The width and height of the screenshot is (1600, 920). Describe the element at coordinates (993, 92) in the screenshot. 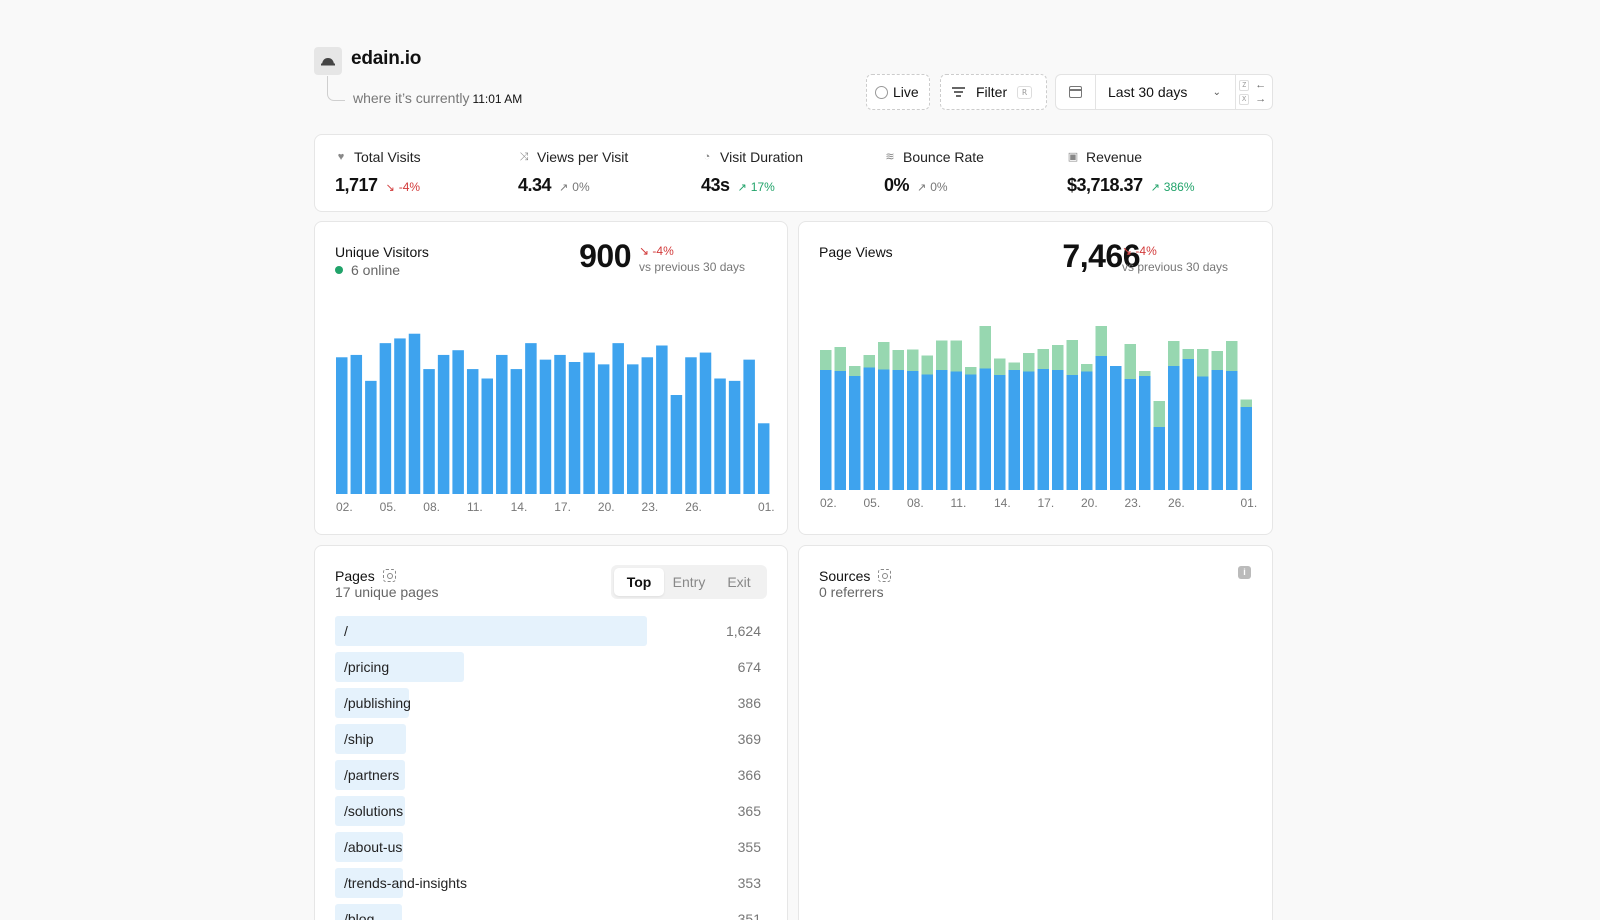

I see `filter-button: Filter R` at that location.